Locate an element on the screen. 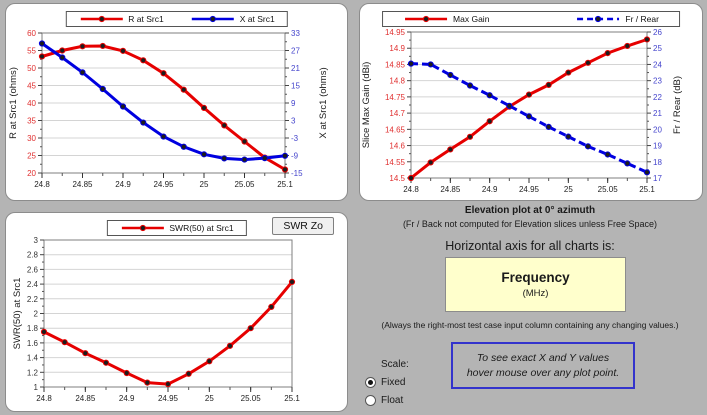  swr-zo-button: SWR Zo is located at coordinates (303, 226).